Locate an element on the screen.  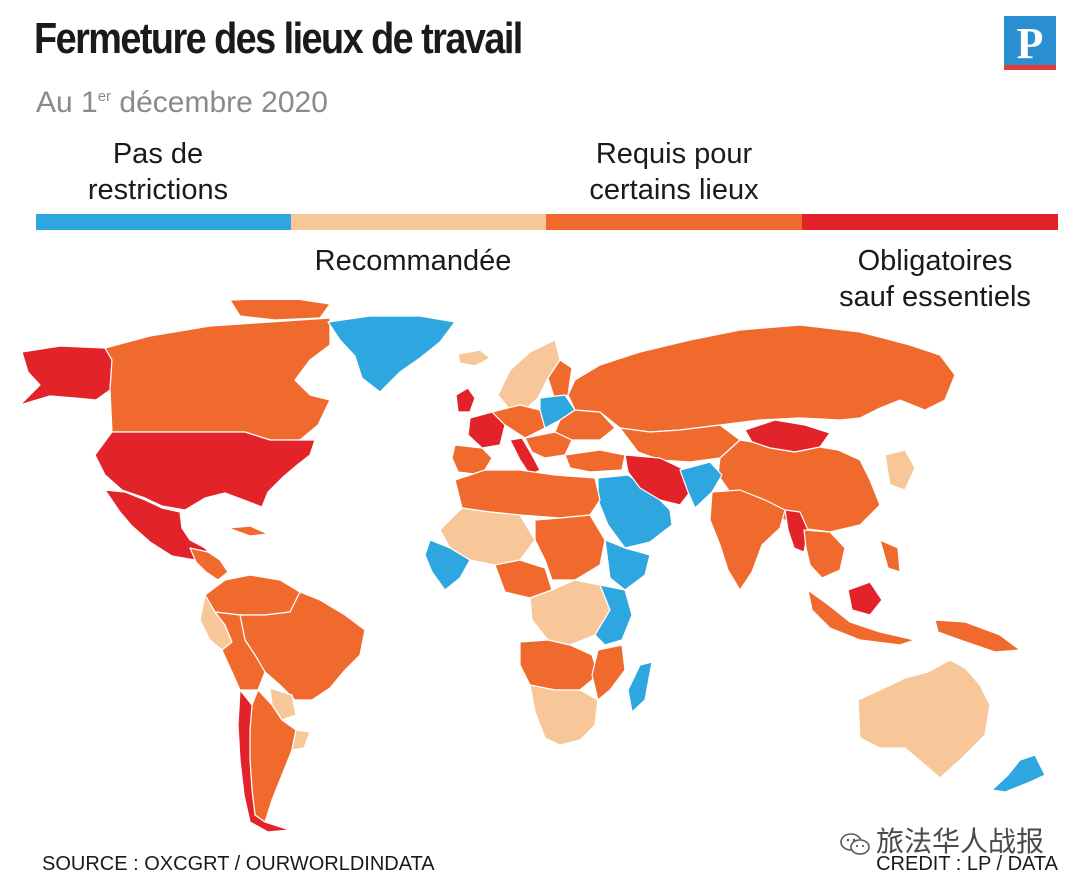
legend-swatch-none is located at coordinates (163, 222).